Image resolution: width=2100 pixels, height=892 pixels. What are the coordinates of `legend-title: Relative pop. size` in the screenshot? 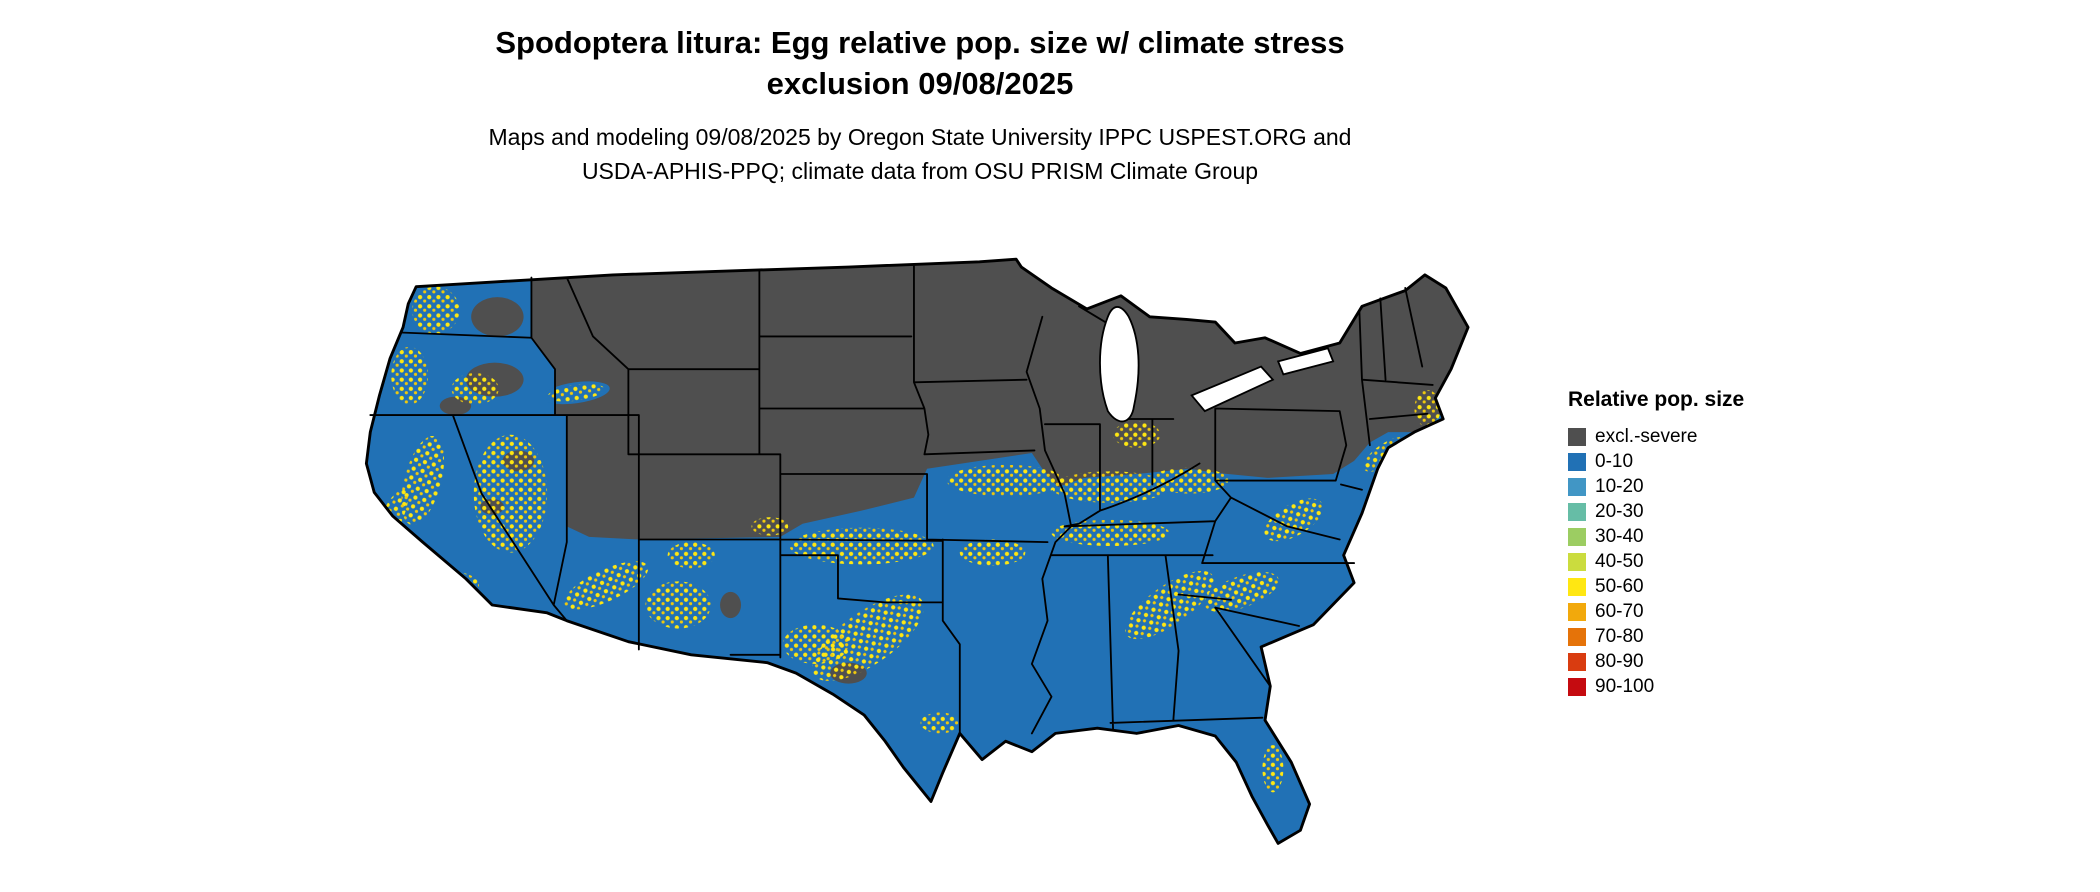 It's located at (1656, 399).